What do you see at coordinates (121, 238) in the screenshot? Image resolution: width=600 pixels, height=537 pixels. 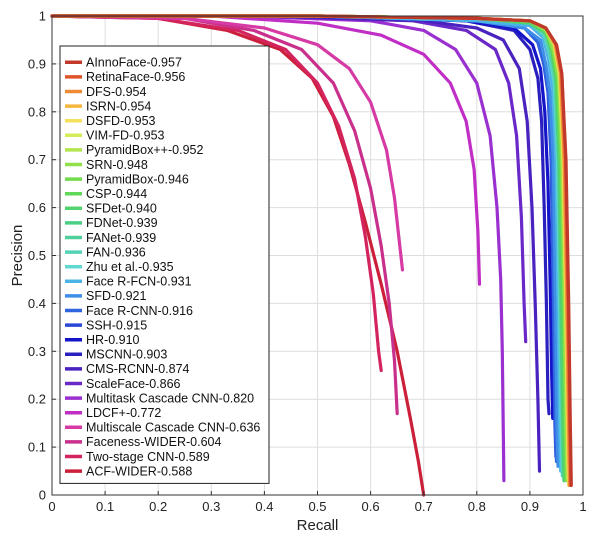 I see `legend-label: FANet-0.939` at bounding box center [121, 238].